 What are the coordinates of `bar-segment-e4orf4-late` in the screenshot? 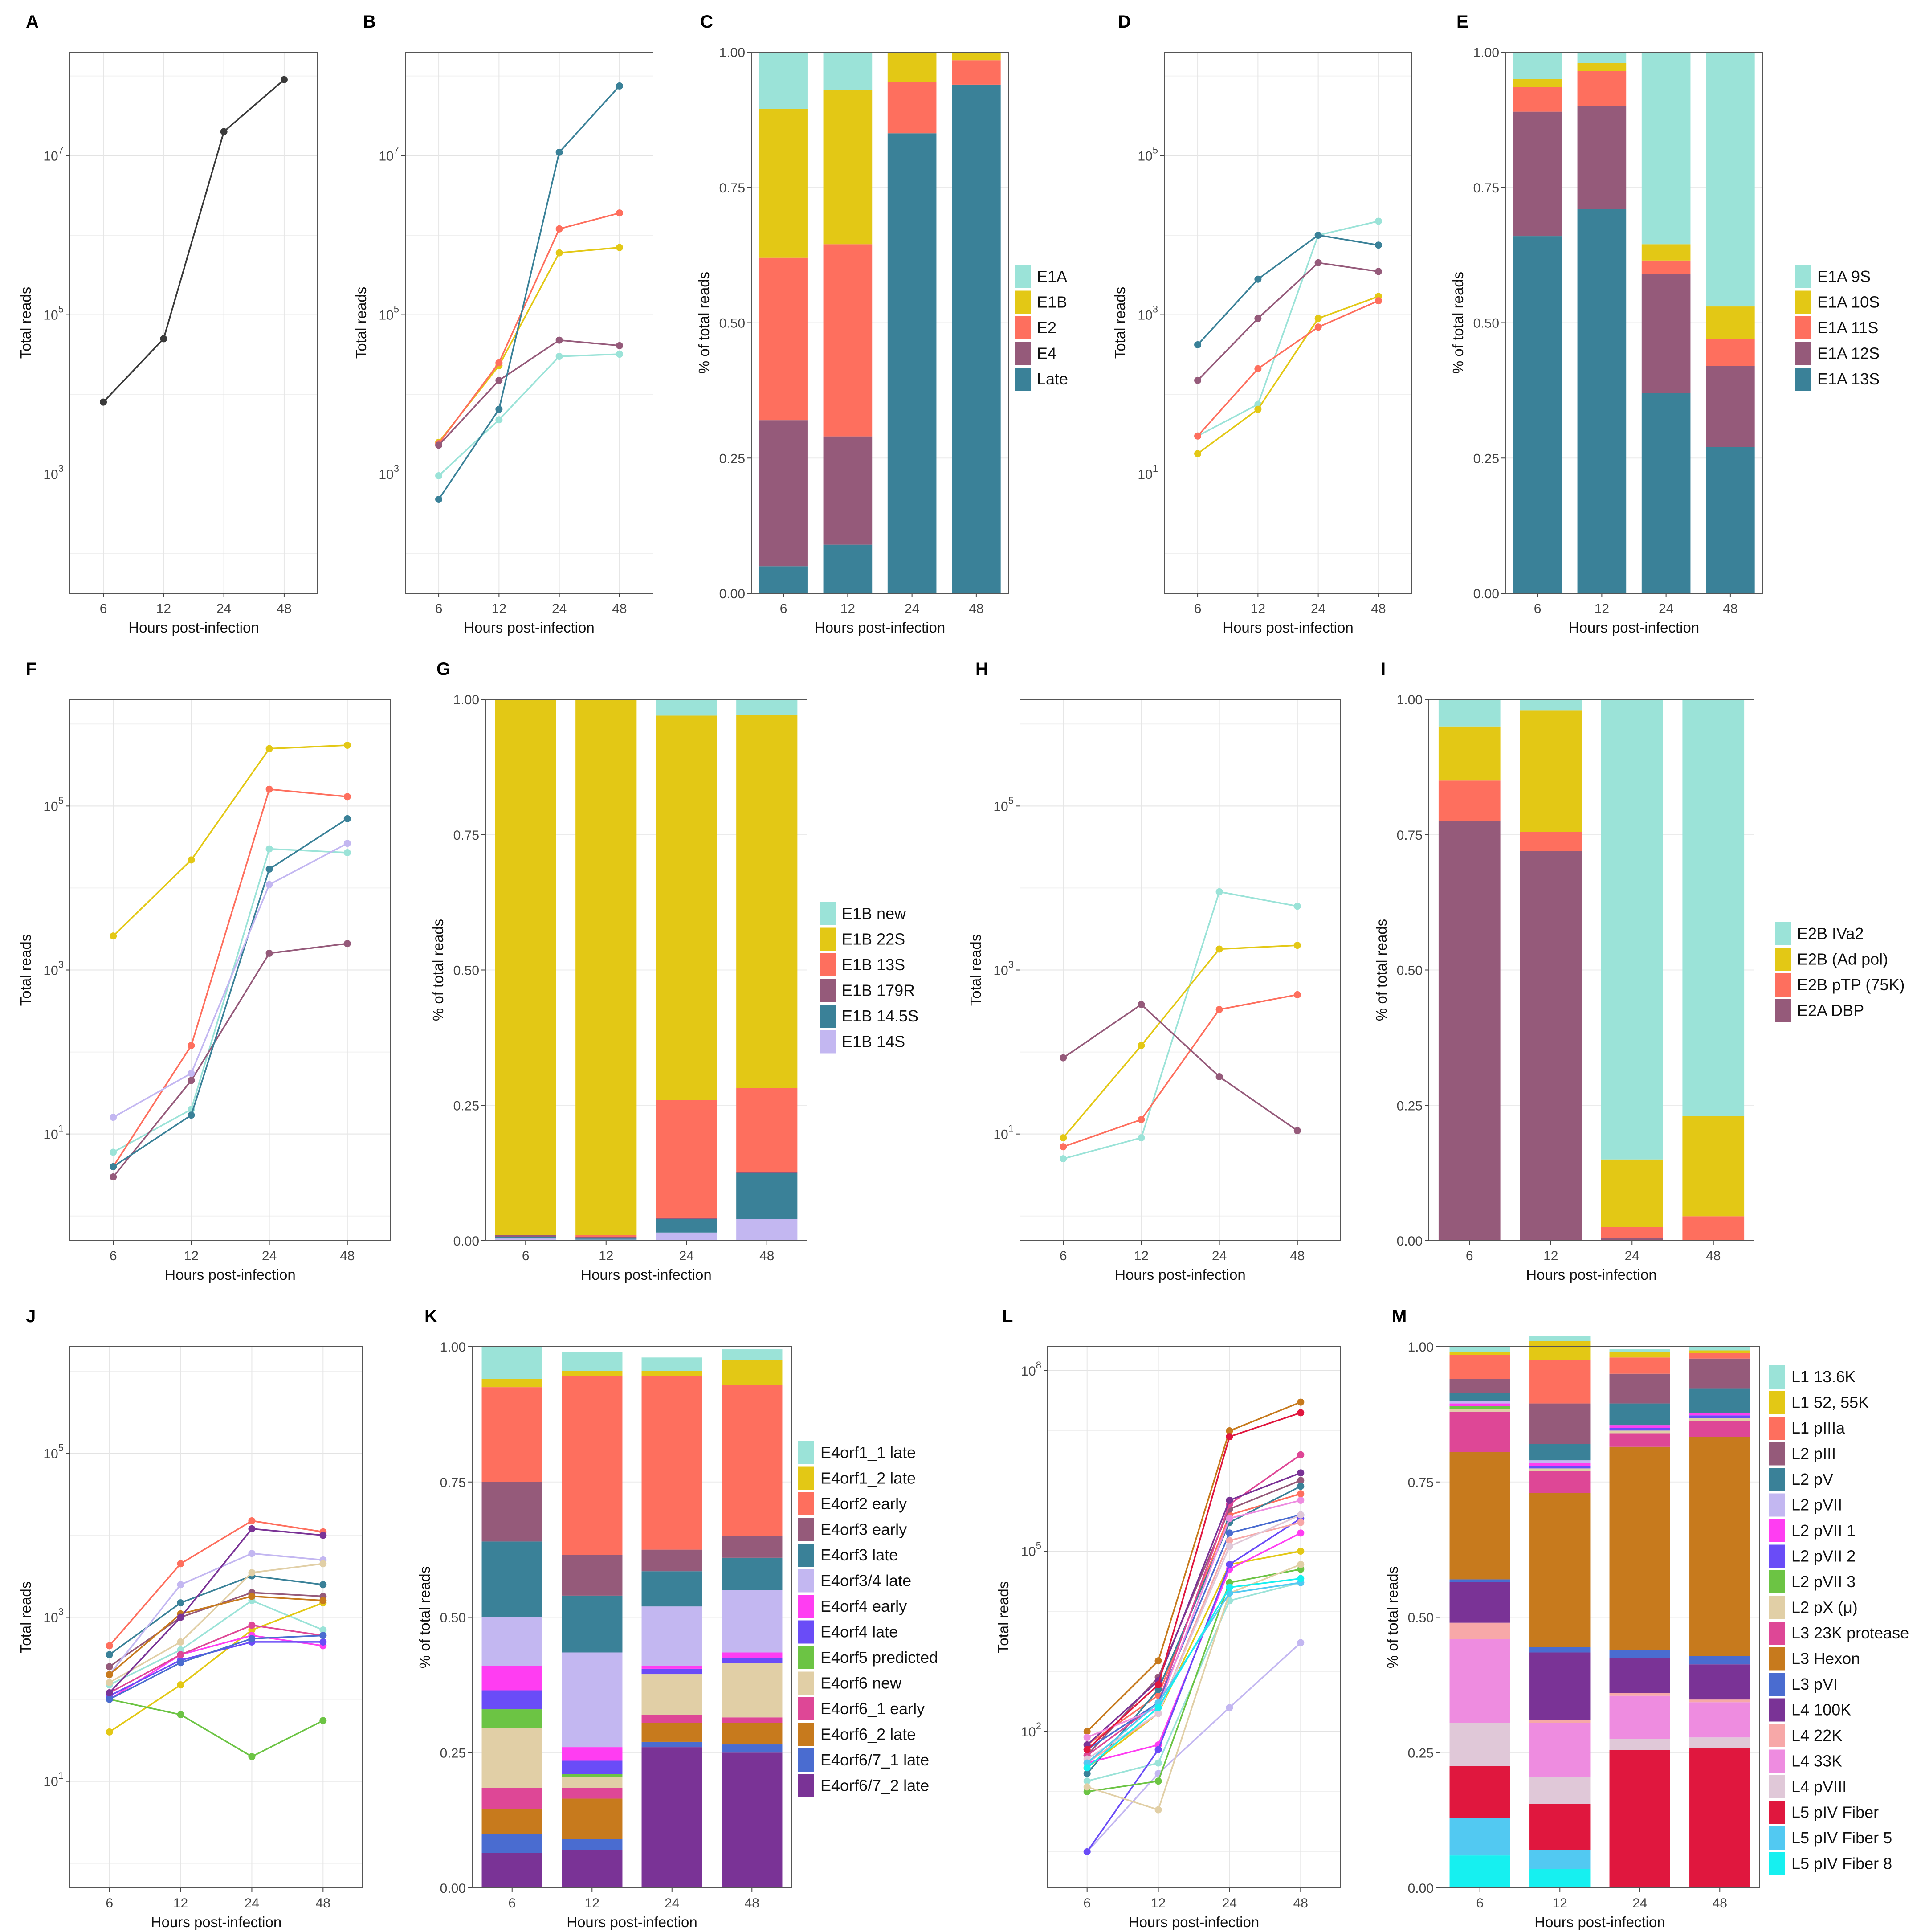 It's located at (592, 1767).